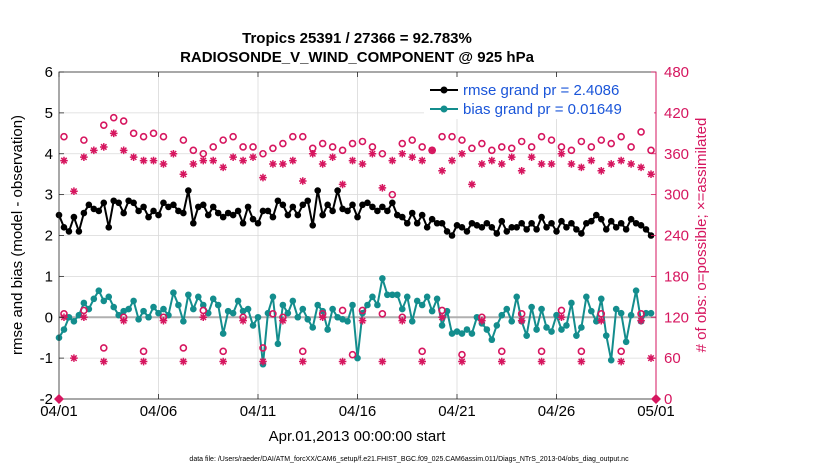 Image resolution: width=830 pixels, height=470 pixels. Describe the element at coordinates (49, 113) in the screenshot. I see `y-tick-label: 5` at that location.